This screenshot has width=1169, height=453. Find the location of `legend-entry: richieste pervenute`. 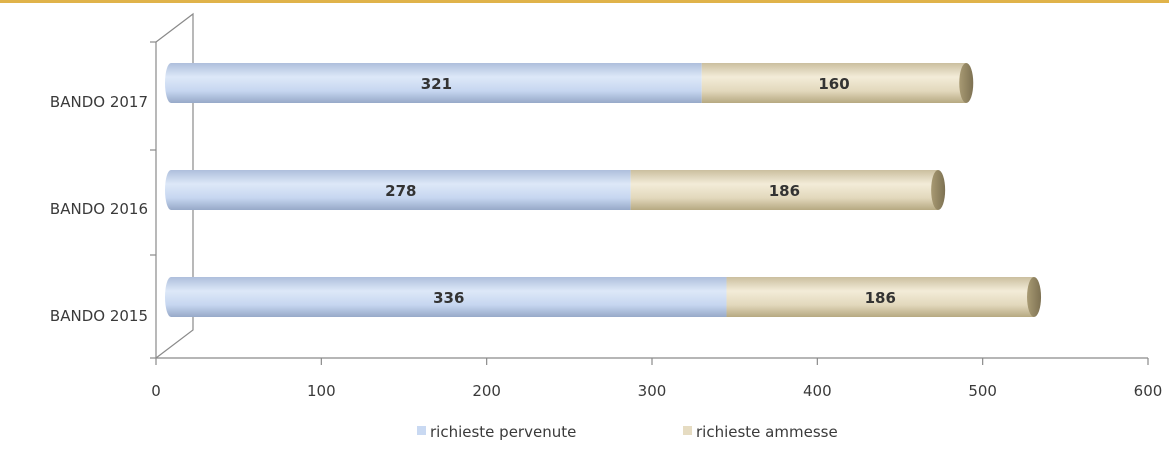

legend-entry: richieste pervenute is located at coordinates (503, 432).